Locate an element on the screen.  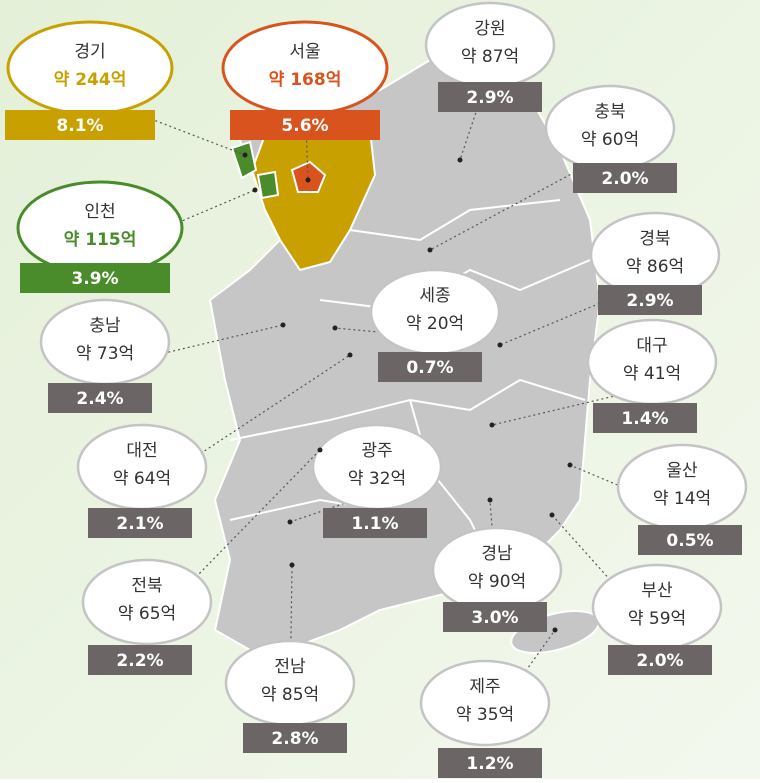
region-share: 0.5% is located at coordinates (689, 541).